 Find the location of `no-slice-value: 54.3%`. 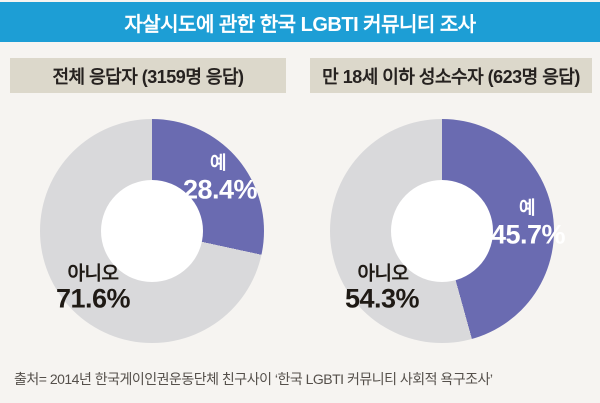

no-slice-value: 54.3% is located at coordinates (382, 298).